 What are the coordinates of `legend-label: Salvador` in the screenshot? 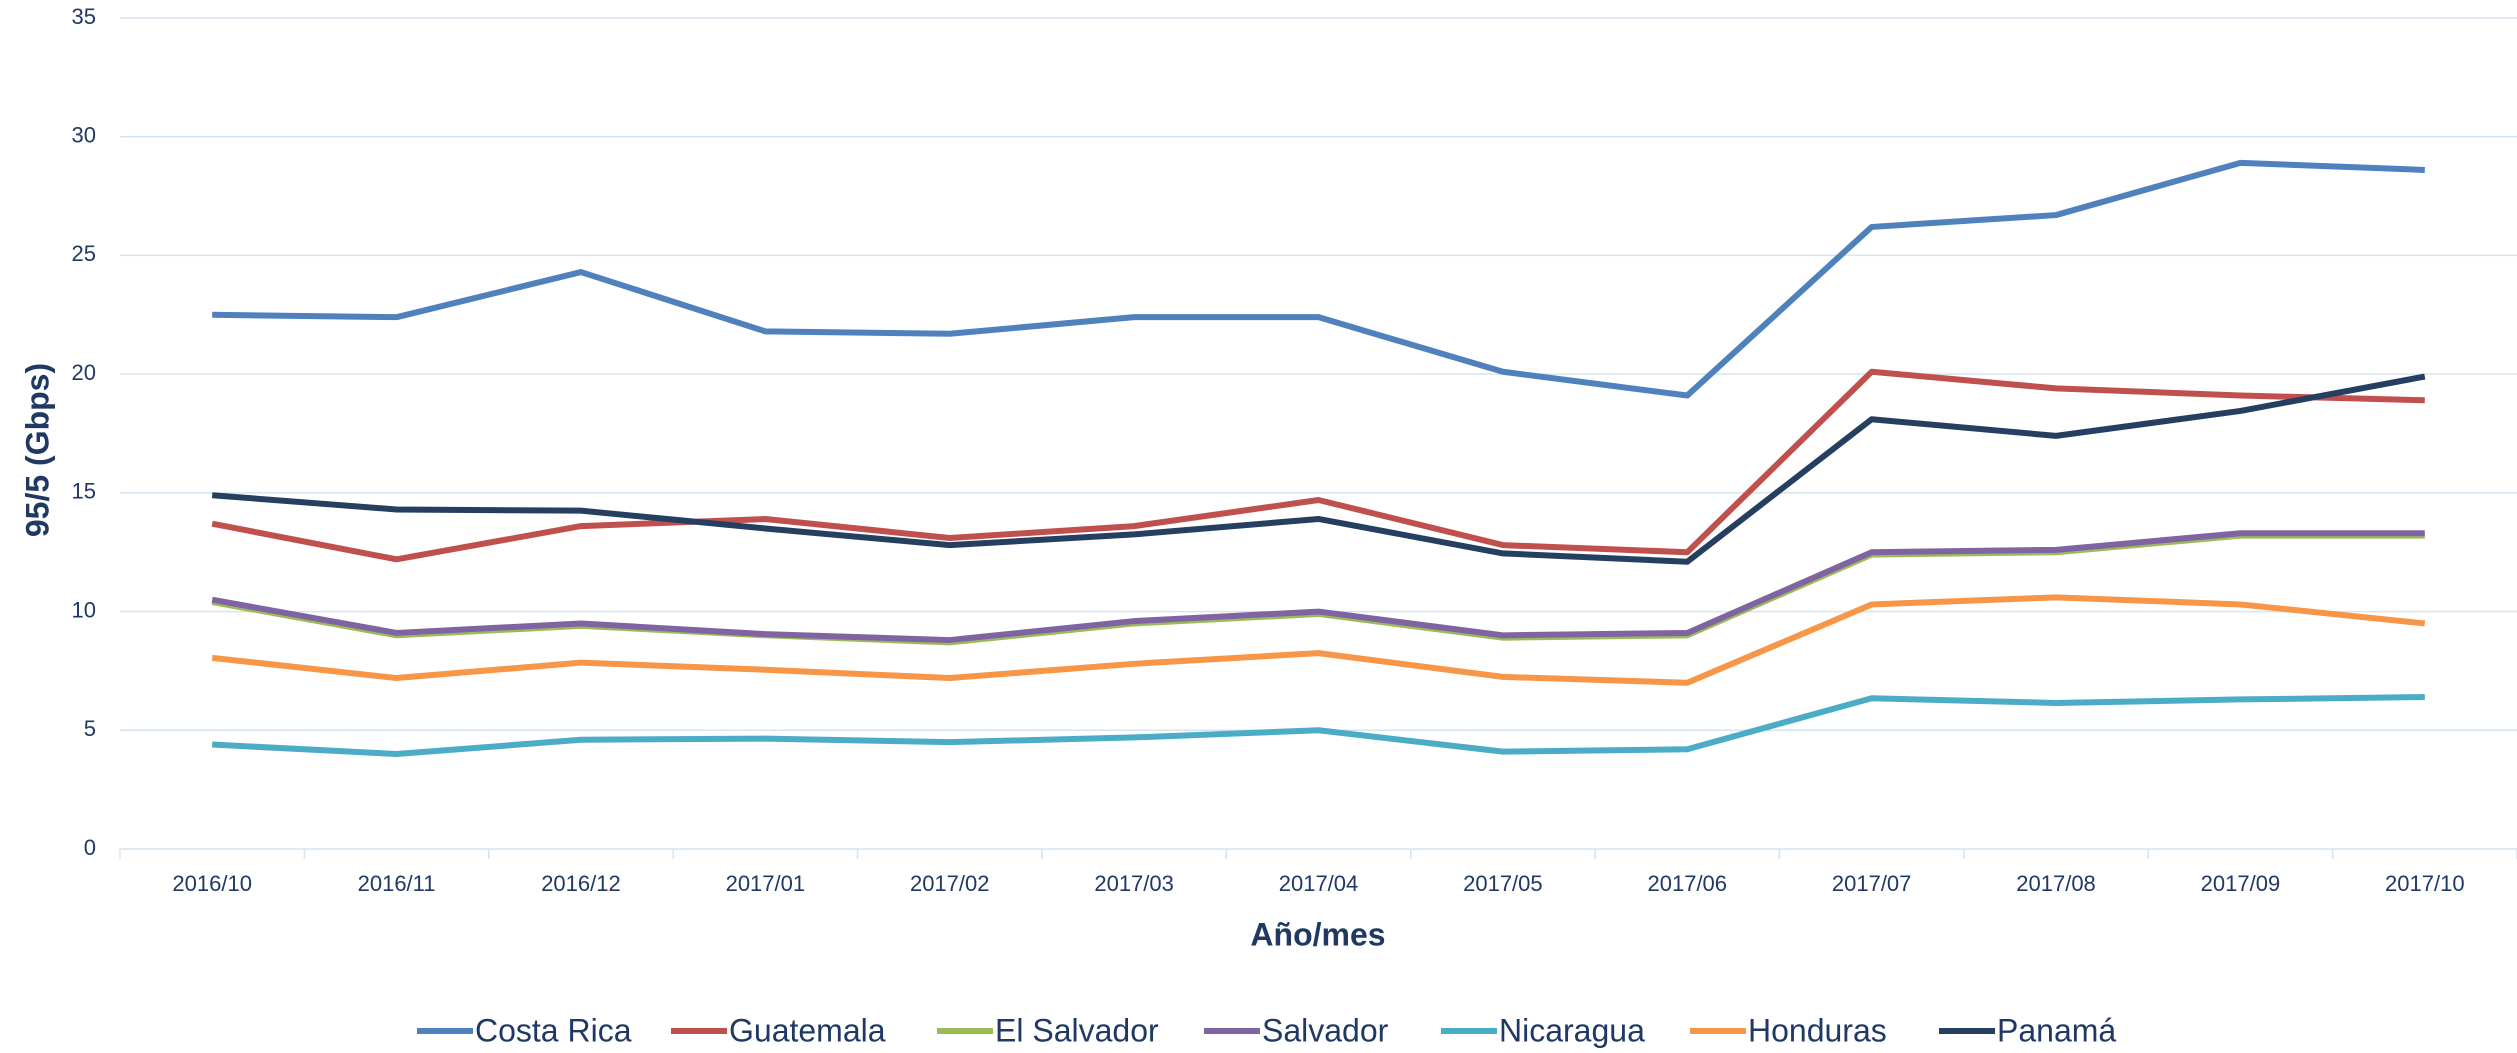 It's located at (1325, 1030).